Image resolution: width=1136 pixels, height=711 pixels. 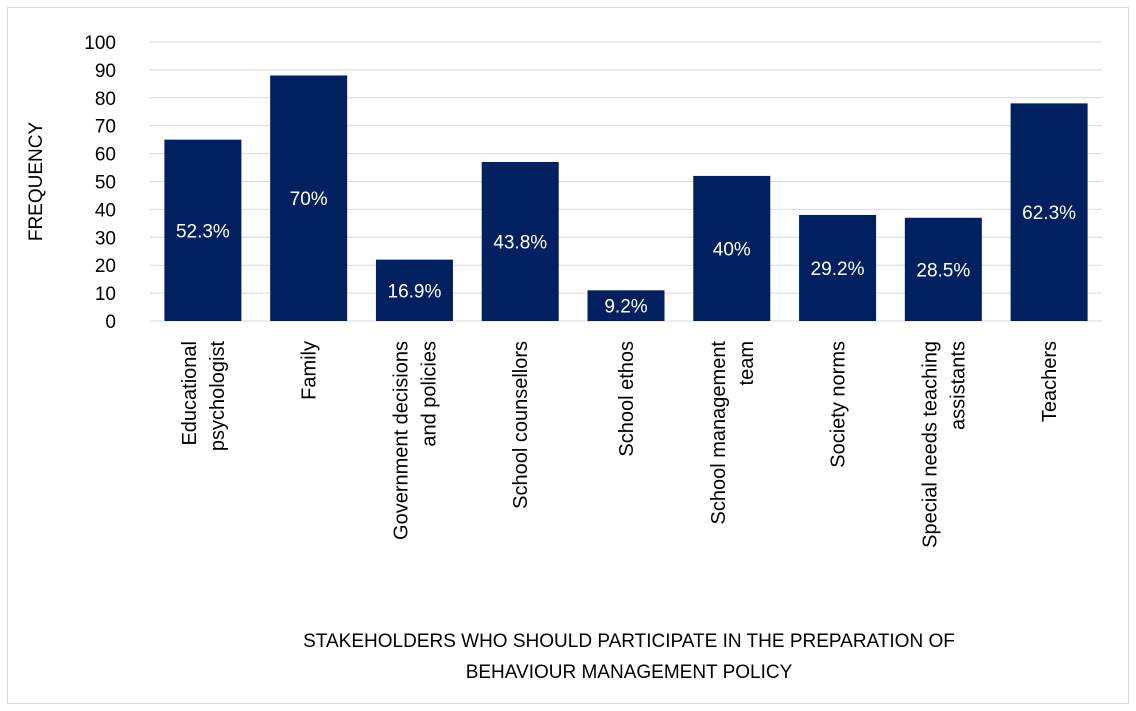 I want to click on category-label-4-line-1: School counsellors, so click(x=521, y=425).